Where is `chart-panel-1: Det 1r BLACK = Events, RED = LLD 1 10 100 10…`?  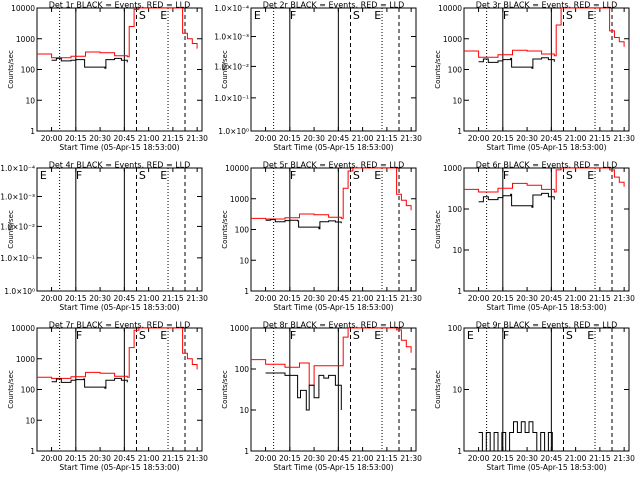
chart-panel-1: Det 1r BLACK = Events, RED = LLD 1 10 100 10… is located at coordinates (107, 77).